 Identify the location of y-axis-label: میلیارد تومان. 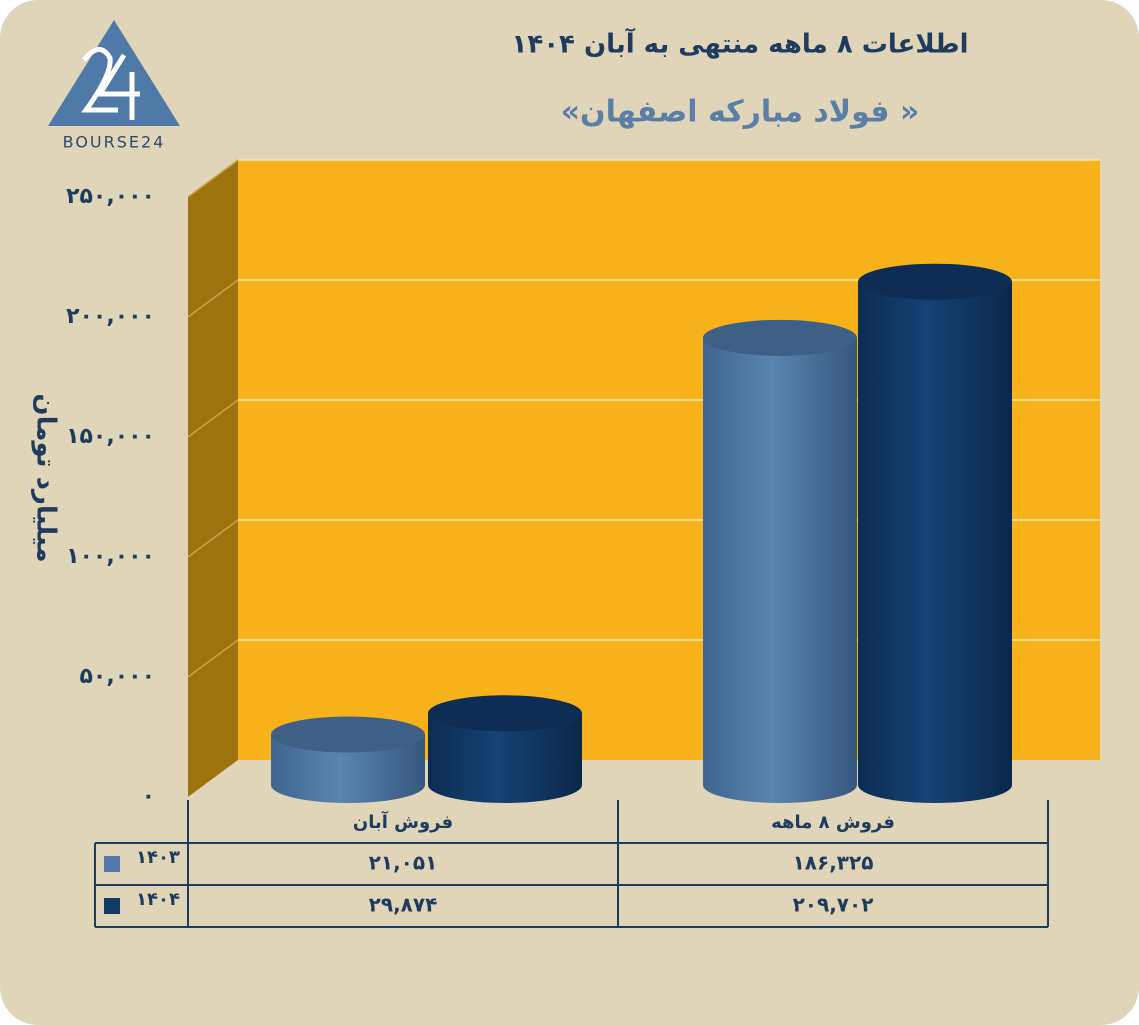
(46, 477).